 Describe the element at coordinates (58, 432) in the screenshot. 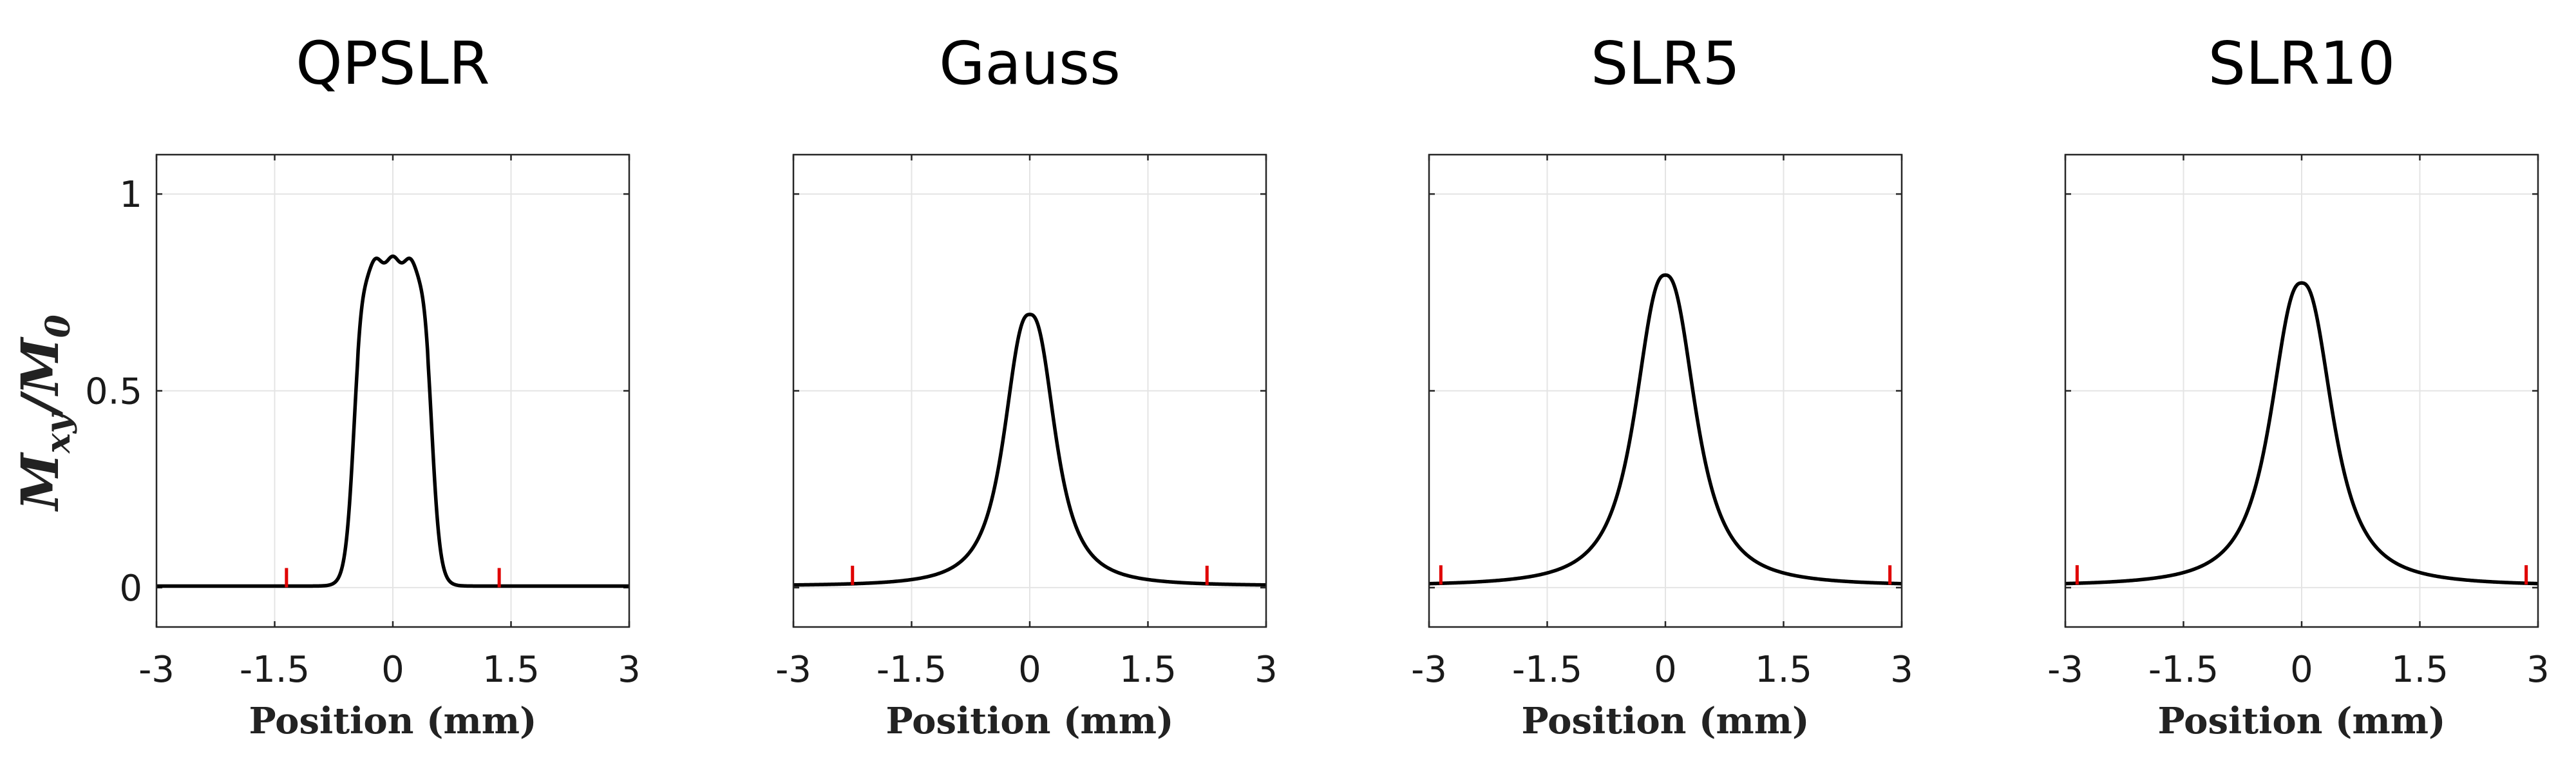

I see `ylabel-subscript: xy` at that location.